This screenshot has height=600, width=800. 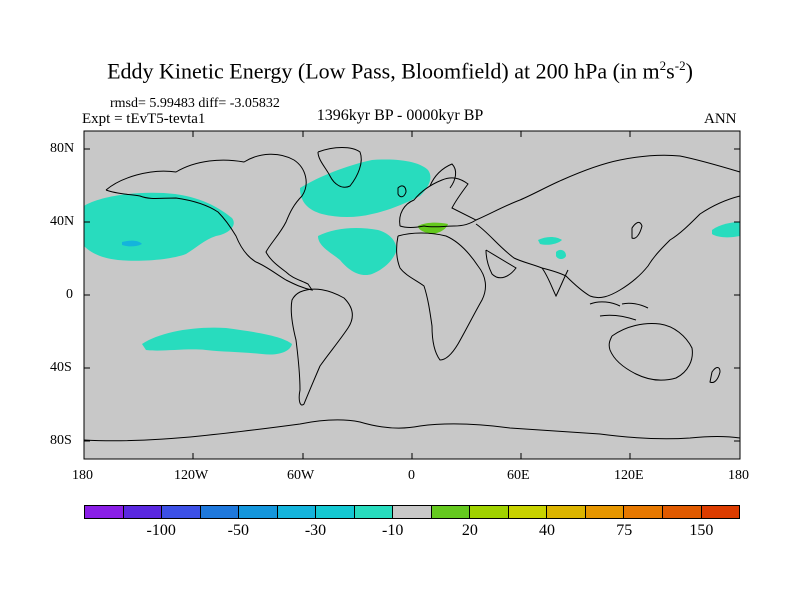 What do you see at coordinates (393, 530) in the screenshot?
I see `colorbar-label: -10` at bounding box center [393, 530].